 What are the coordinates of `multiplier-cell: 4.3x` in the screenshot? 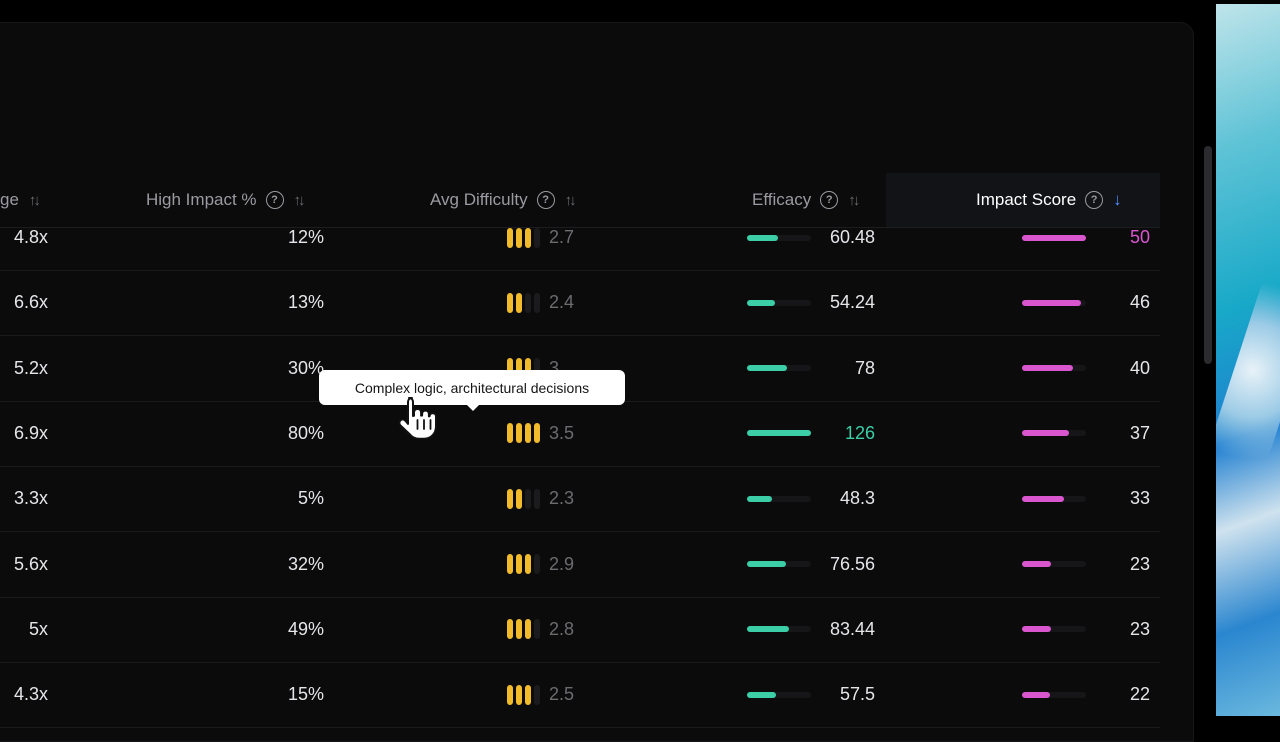 It's located at (24, 694).